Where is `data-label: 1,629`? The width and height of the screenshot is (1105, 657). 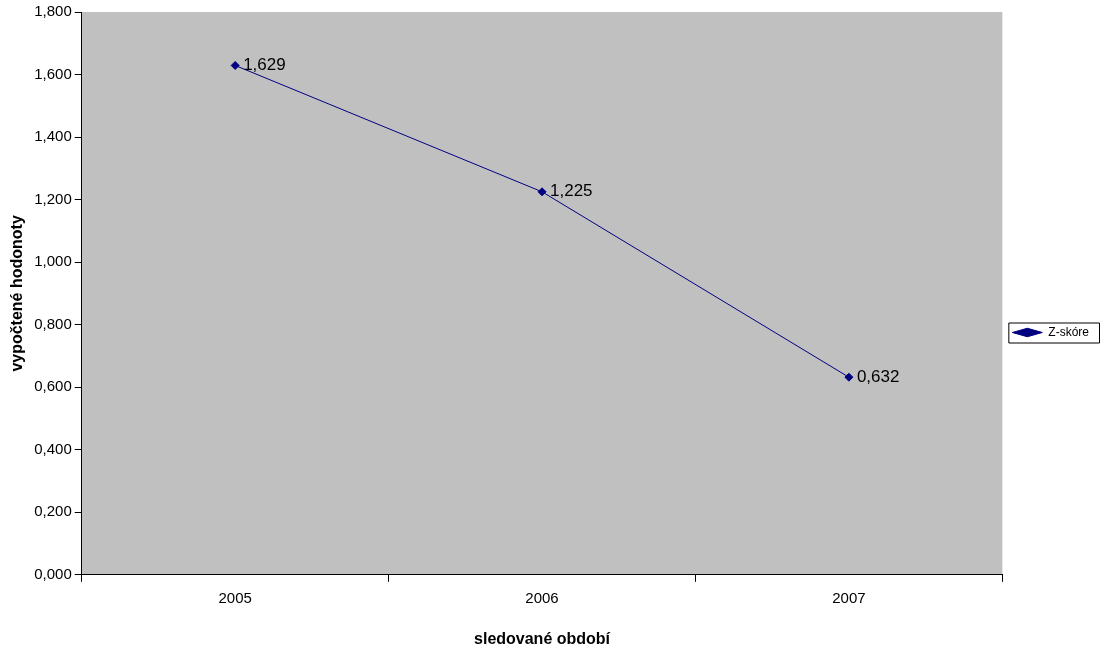 data-label: 1,629 is located at coordinates (264, 65).